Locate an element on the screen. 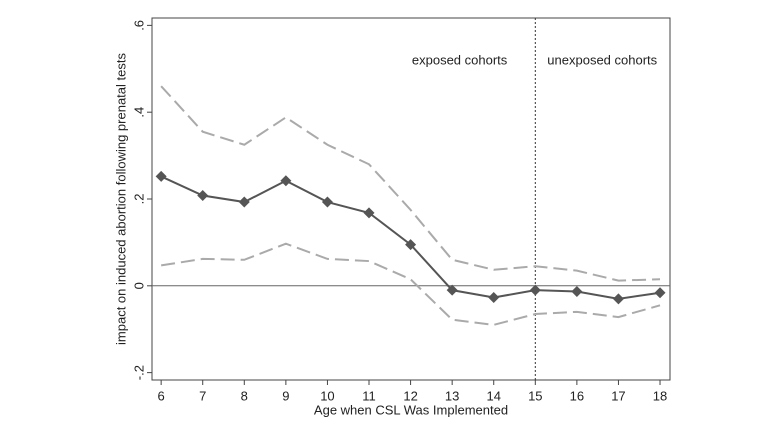 The width and height of the screenshot is (764, 429). y-tick-label: 0 is located at coordinates (138, 285).